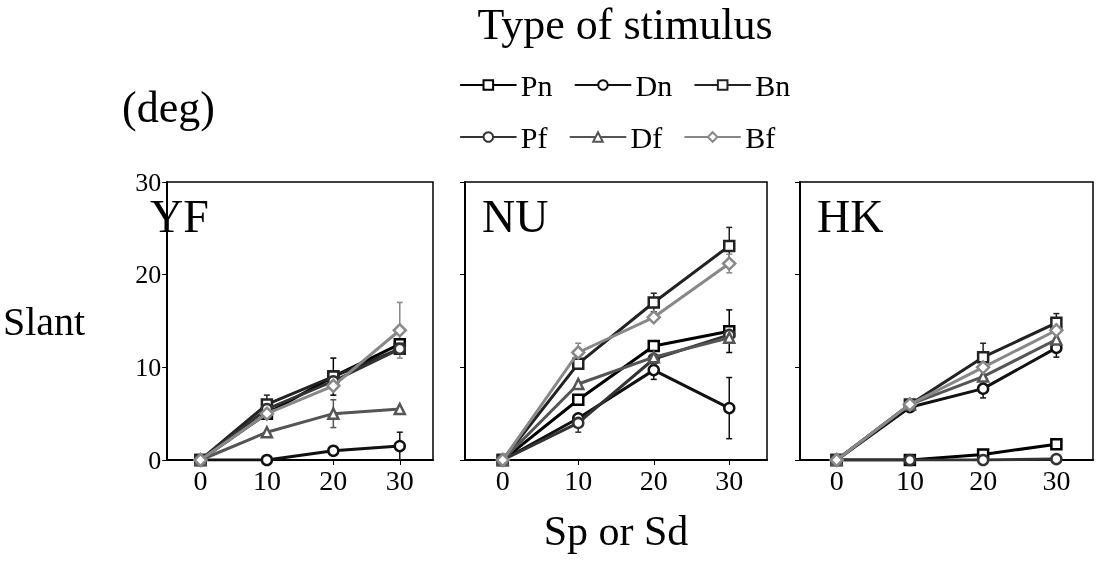 The height and width of the screenshot is (564, 1098). What do you see at coordinates (850, 216) in the screenshot?
I see `chart-title: HK` at bounding box center [850, 216].